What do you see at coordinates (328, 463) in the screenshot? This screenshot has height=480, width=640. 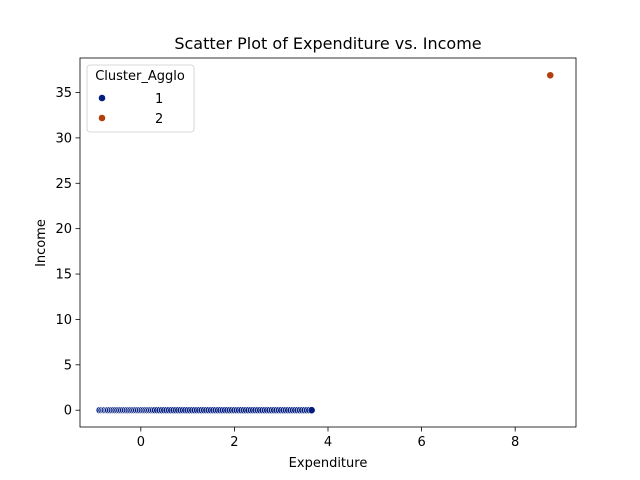 I see `x-axis-label: Expenditure` at bounding box center [328, 463].